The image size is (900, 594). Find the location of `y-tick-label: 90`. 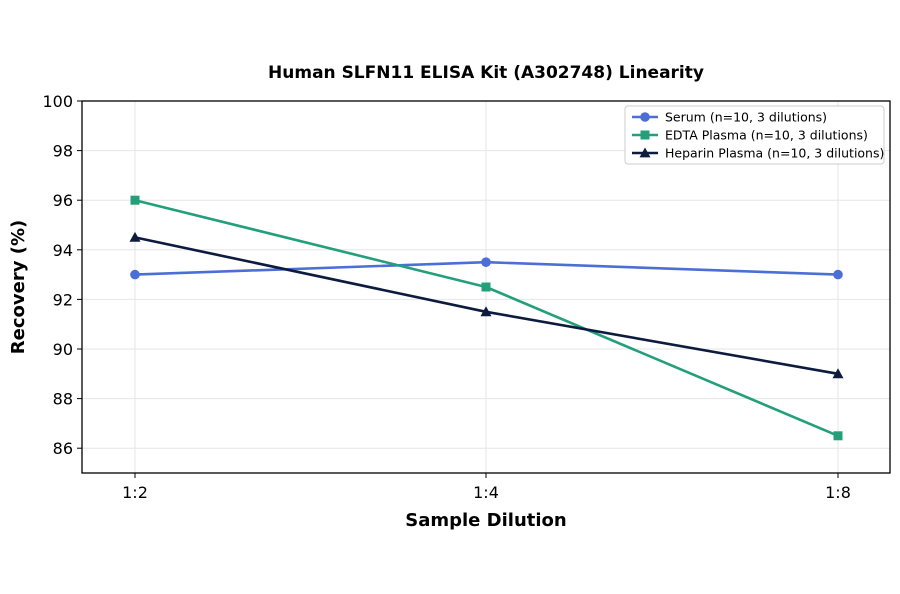

y-tick-label: 90 is located at coordinates (63, 349).